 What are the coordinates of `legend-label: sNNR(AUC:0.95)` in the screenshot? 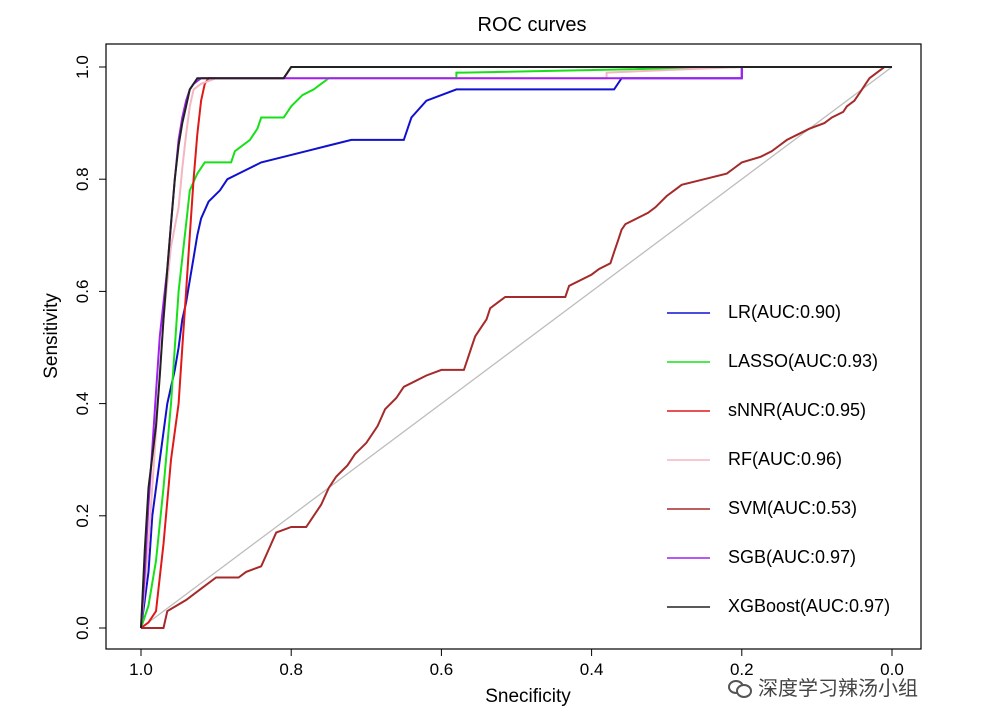 It's located at (797, 410).